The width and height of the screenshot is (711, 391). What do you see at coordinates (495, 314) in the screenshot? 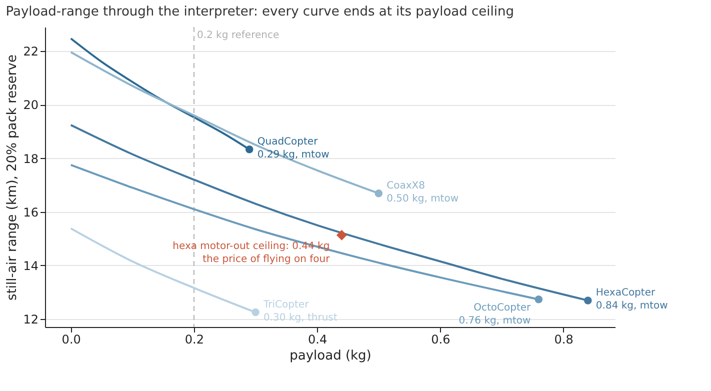
I see `annotation: OctoCopter 0.76 kg, mtow` at bounding box center [495, 314].